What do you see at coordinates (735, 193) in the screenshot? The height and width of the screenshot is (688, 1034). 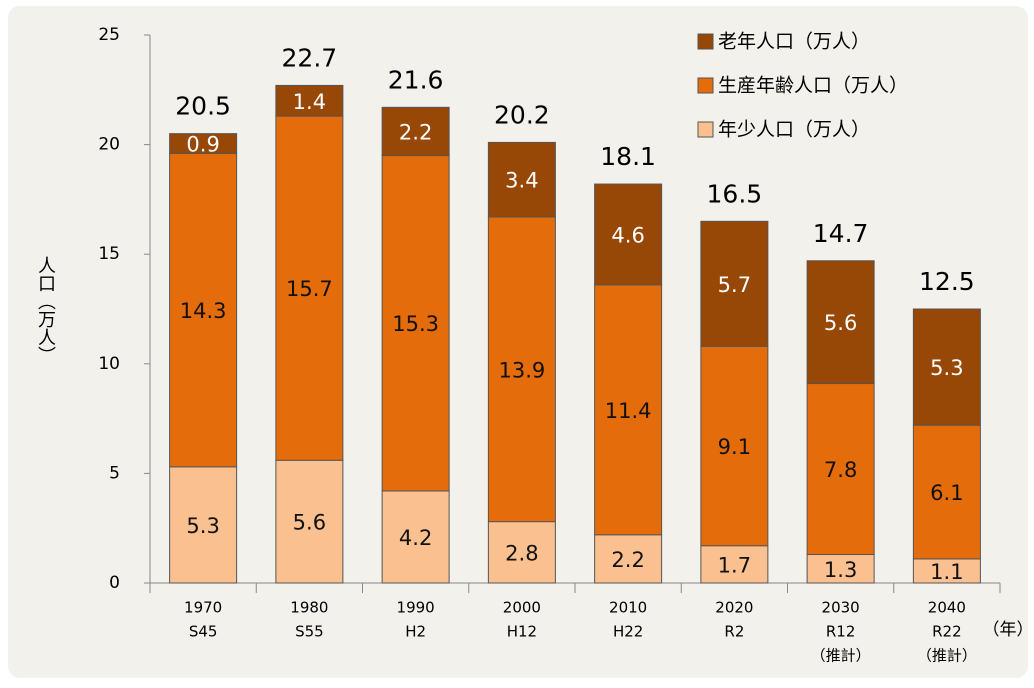 I see `total-label: 16.5` at bounding box center [735, 193].